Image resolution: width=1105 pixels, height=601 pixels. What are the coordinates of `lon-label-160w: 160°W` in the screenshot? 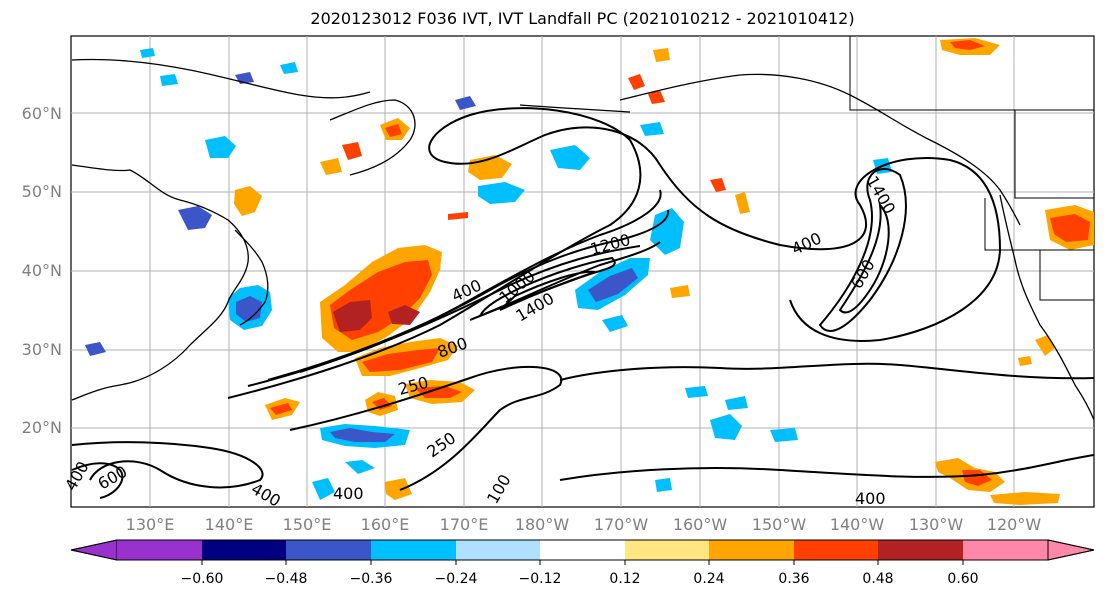 It's located at (700, 524).